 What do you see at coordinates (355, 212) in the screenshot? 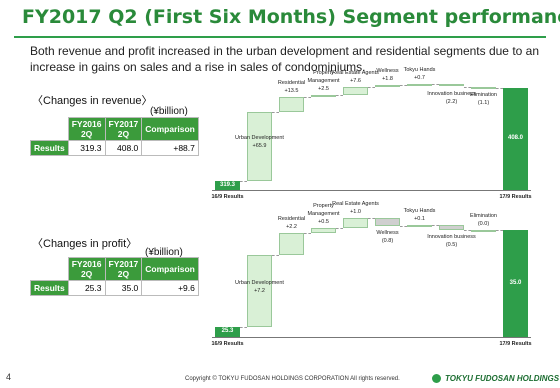
I see `value-label: +1.0` at bounding box center [355, 212].